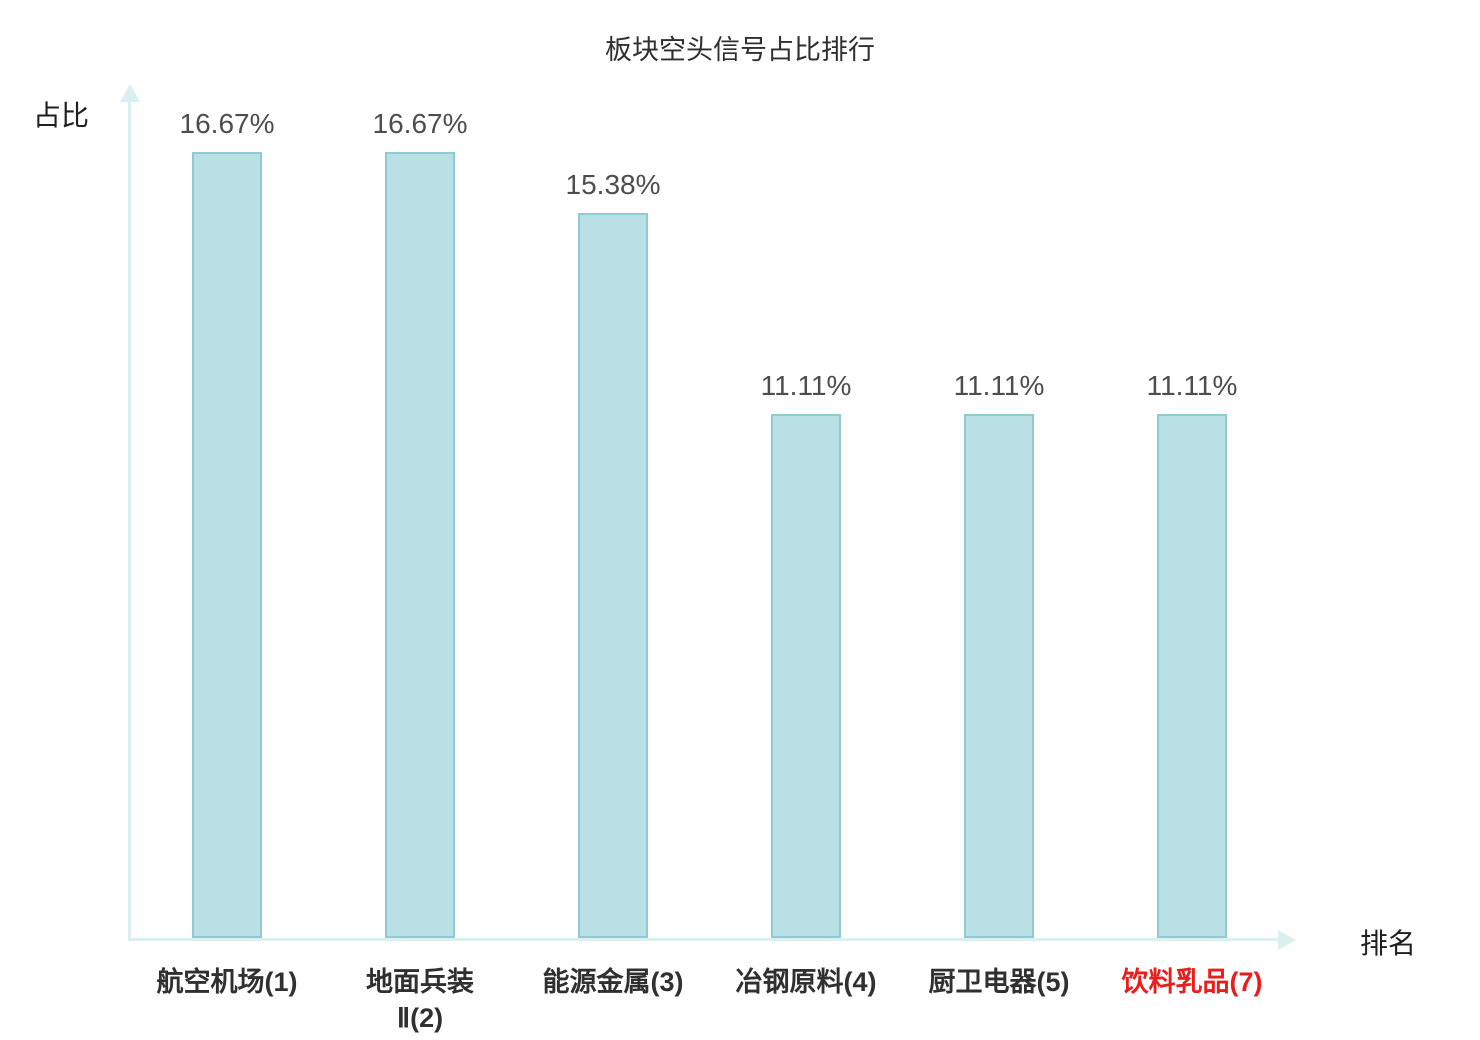 The height and width of the screenshot is (1040, 1480). I want to click on y-axis-line, so click(129, 520).